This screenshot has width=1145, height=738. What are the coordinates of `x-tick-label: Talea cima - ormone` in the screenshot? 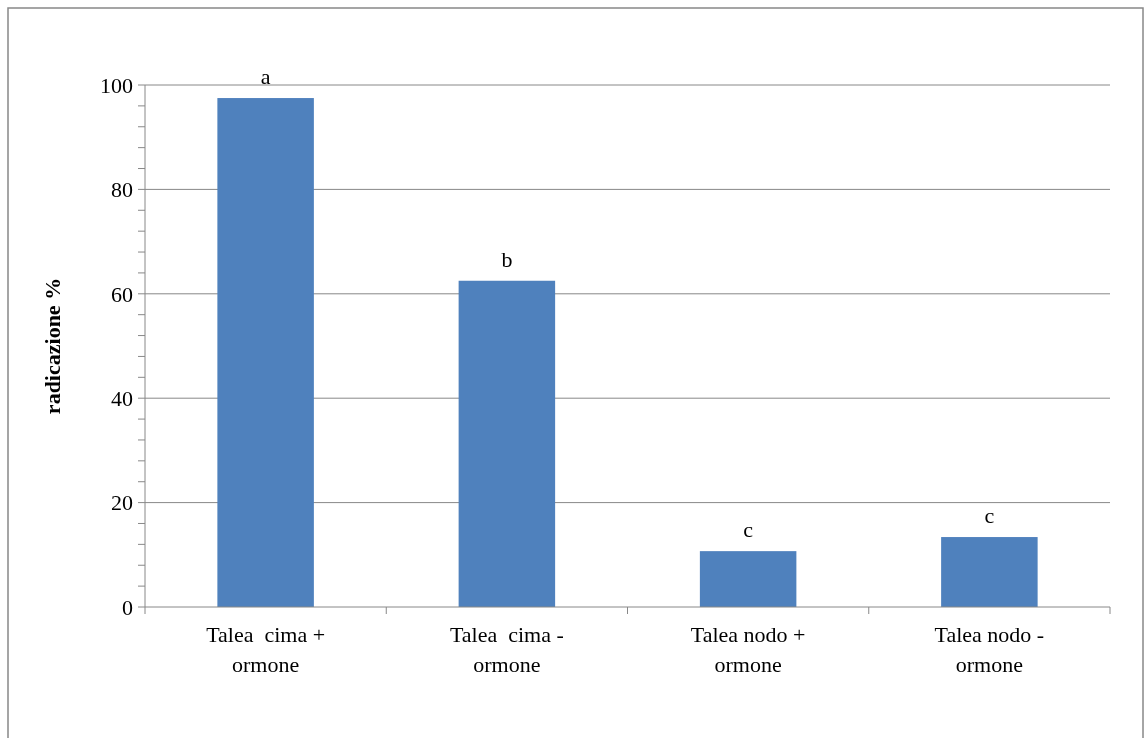 It's located at (506, 649).